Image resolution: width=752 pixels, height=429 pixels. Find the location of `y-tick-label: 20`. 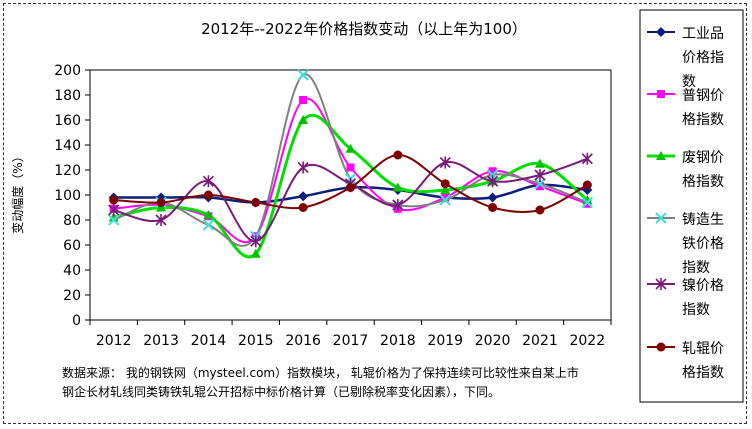

y-tick-label: 20 is located at coordinates (72, 296).